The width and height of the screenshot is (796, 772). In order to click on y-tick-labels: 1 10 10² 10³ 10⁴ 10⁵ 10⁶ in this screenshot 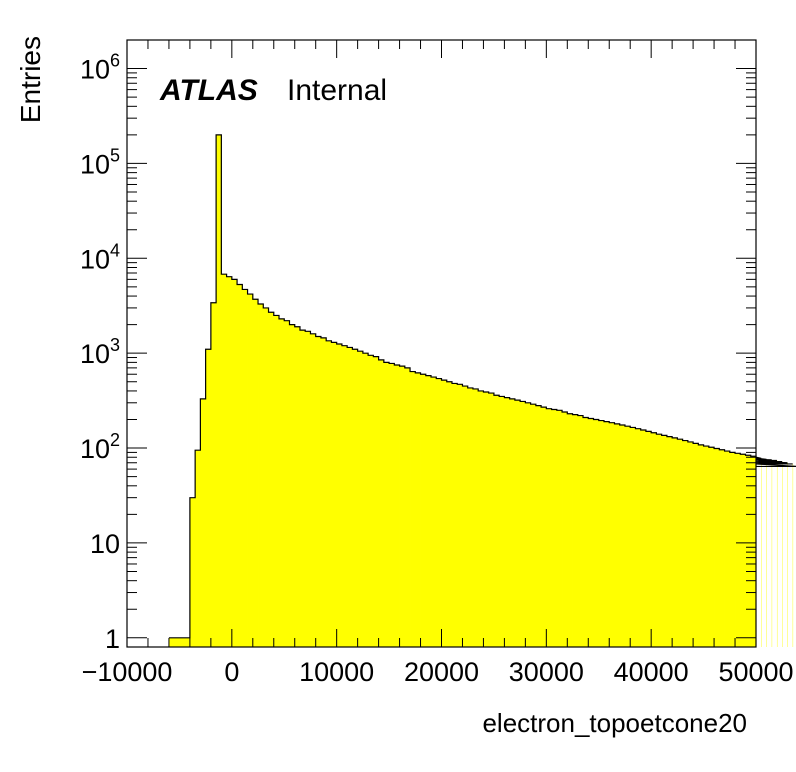, I will do `click(100, 352)`.